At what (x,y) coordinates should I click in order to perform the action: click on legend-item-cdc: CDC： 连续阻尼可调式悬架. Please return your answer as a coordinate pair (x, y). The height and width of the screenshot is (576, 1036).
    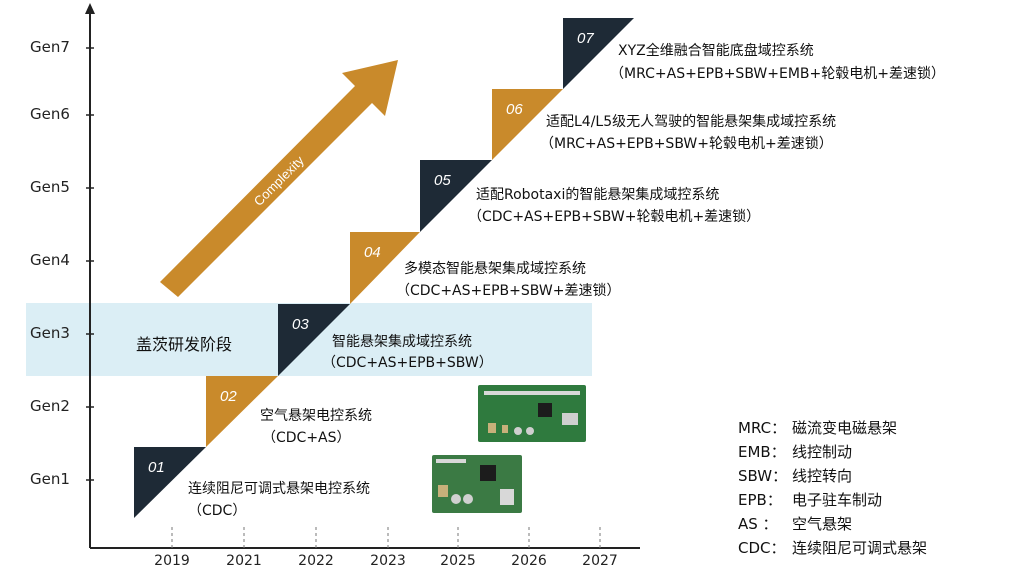
    Looking at the image, I should click on (833, 548).